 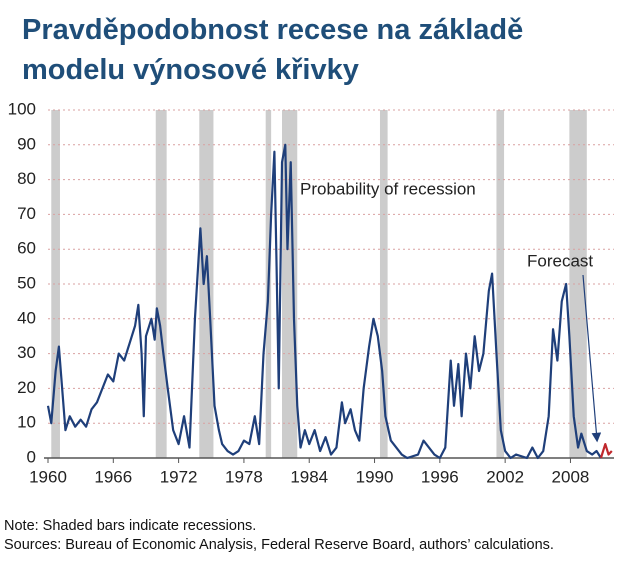 I want to click on annotation-arrow, so click(x=592, y=358).